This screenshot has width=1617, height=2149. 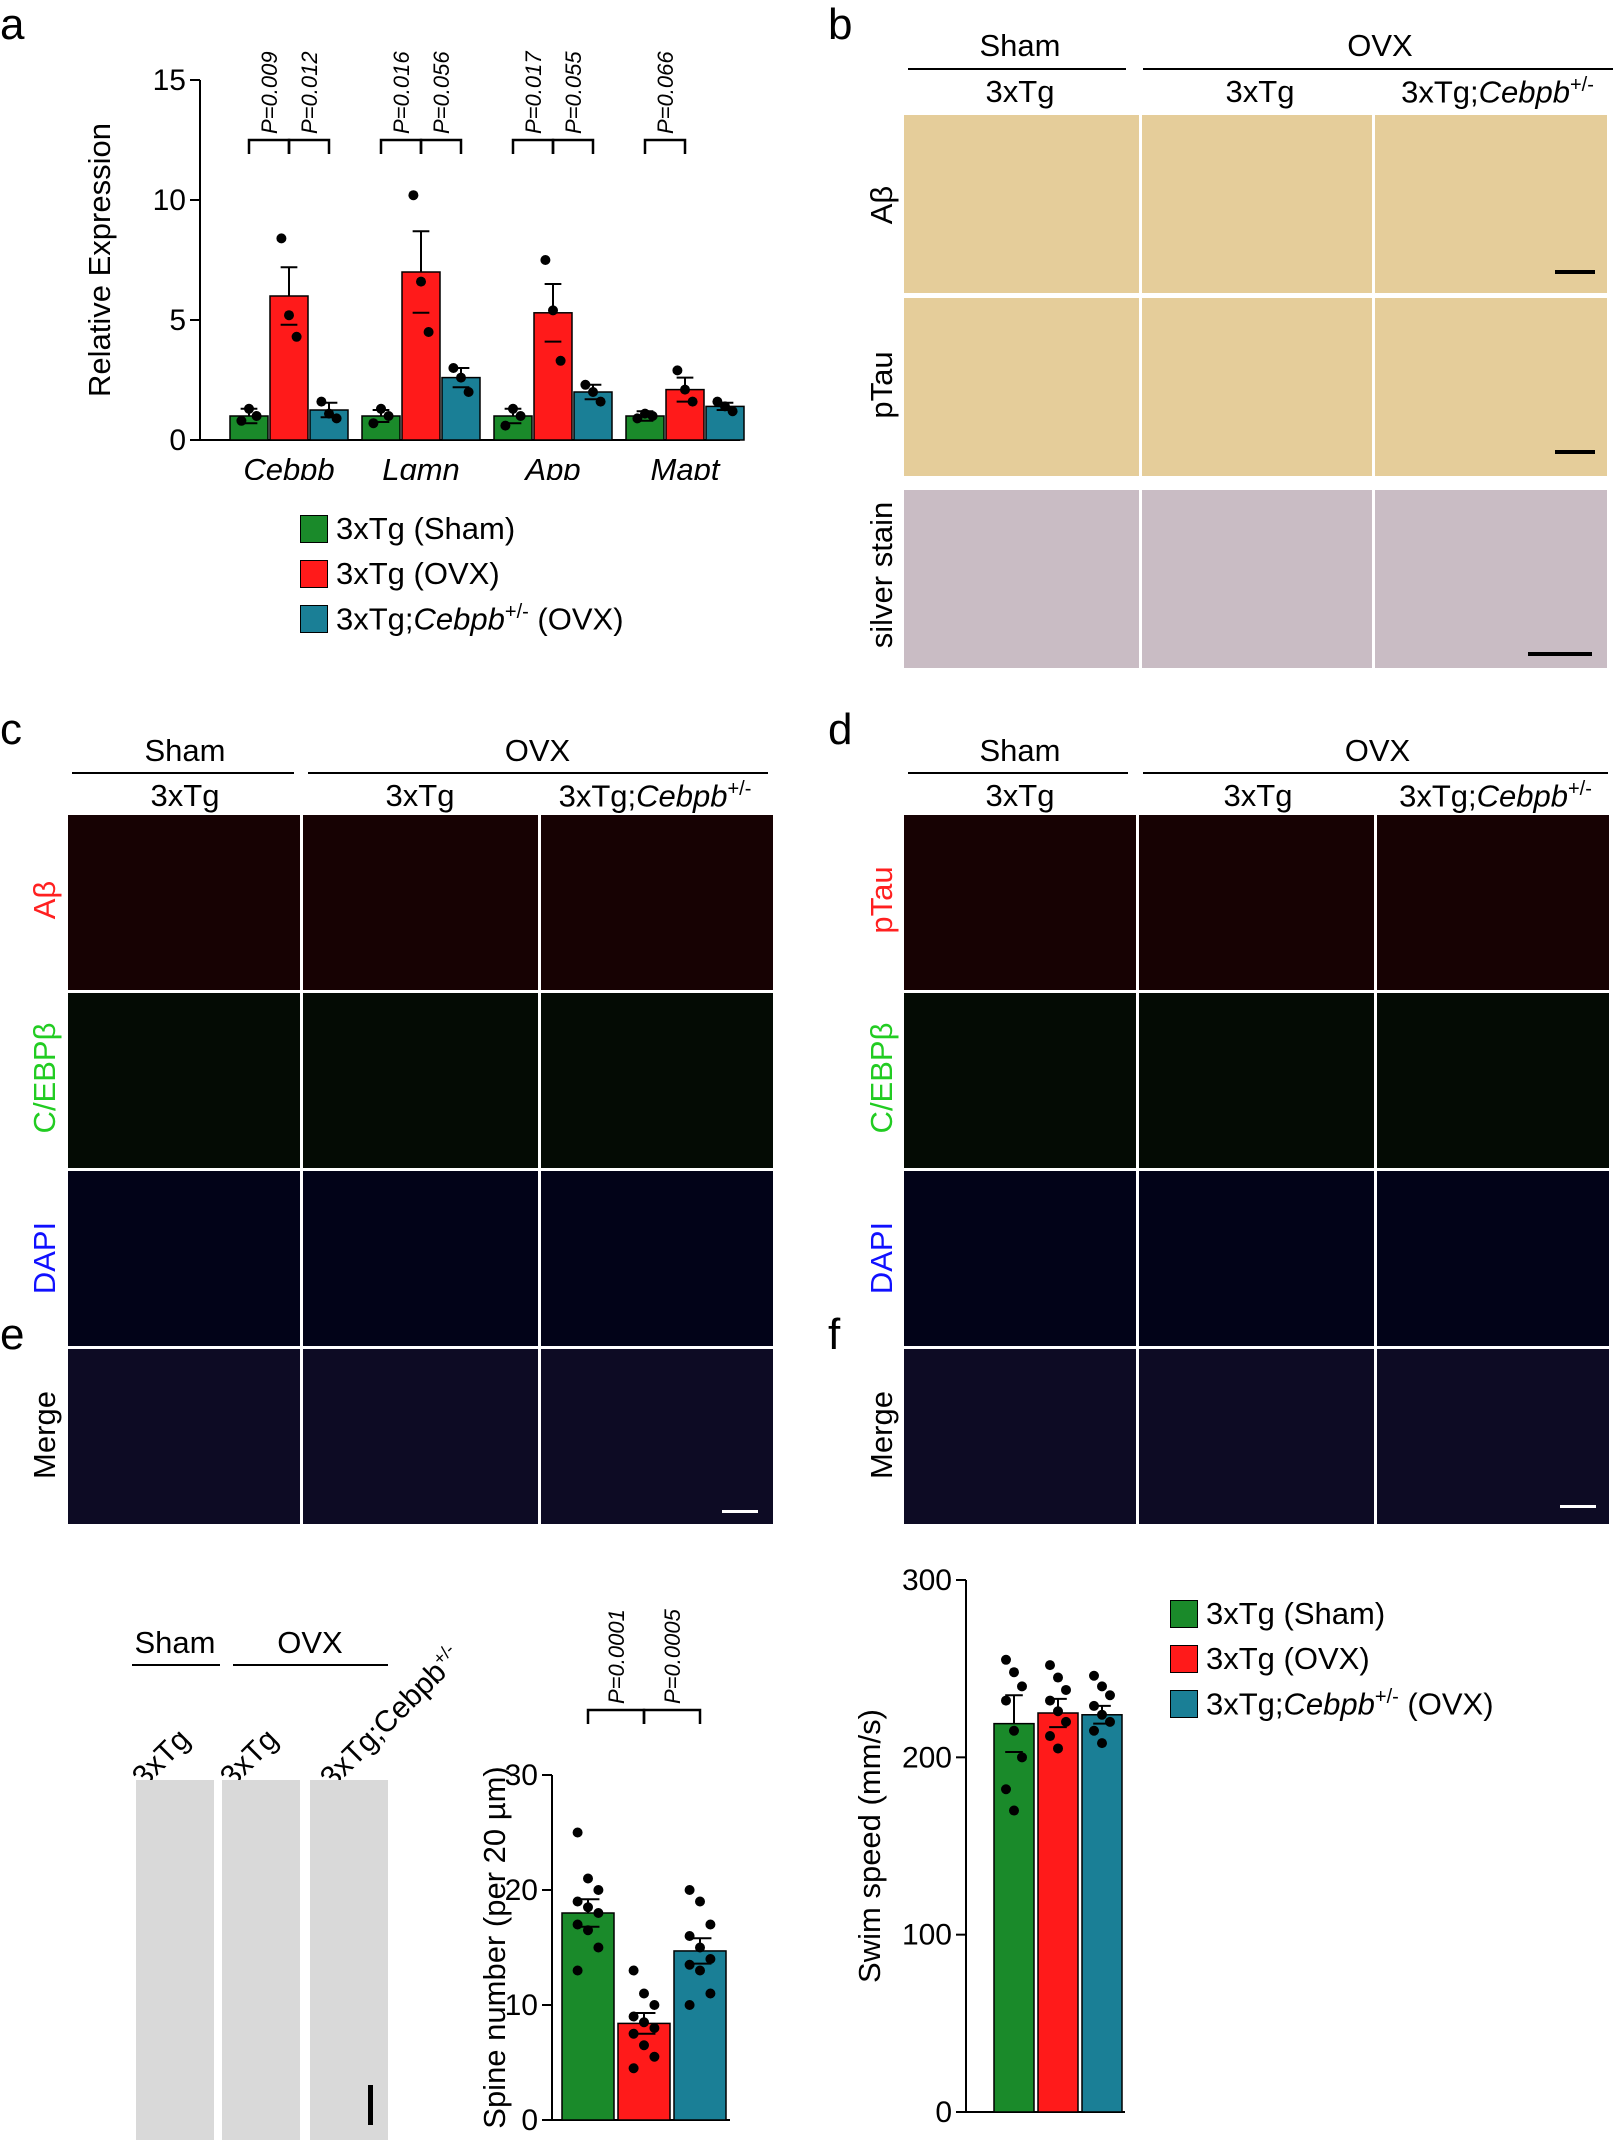 I want to click on y-tick-label: 100, so click(x=927, y=1935).